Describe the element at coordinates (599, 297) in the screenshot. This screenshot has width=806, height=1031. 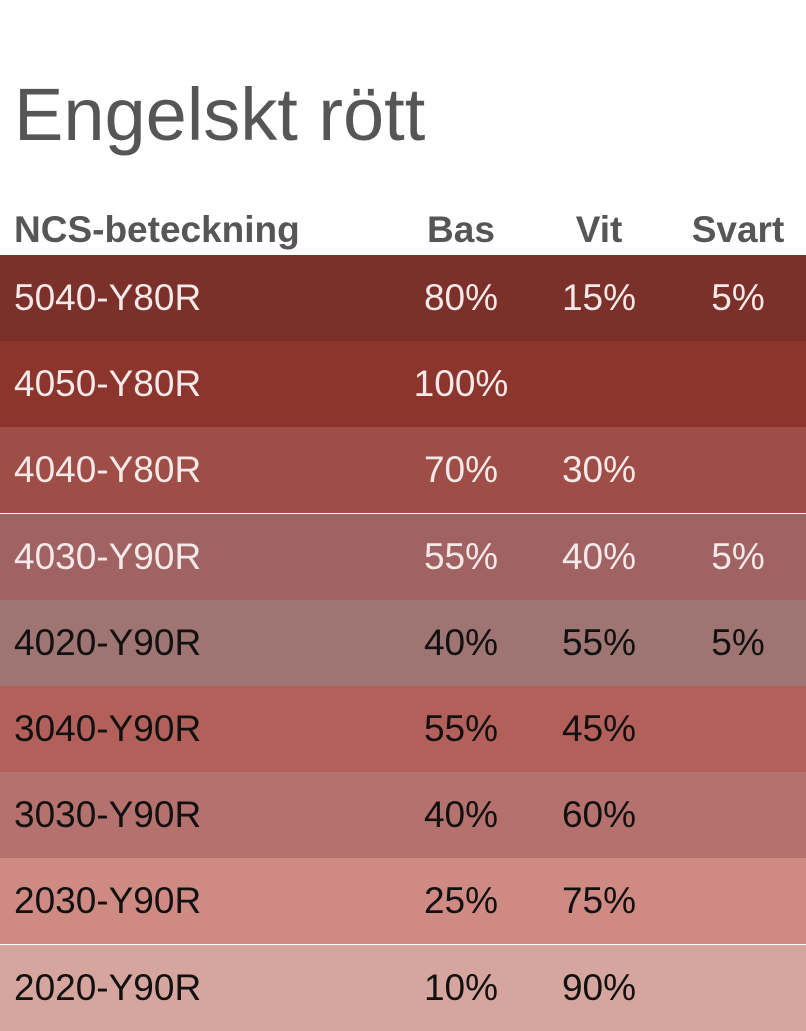
I see `cell-vit: 15%` at that location.